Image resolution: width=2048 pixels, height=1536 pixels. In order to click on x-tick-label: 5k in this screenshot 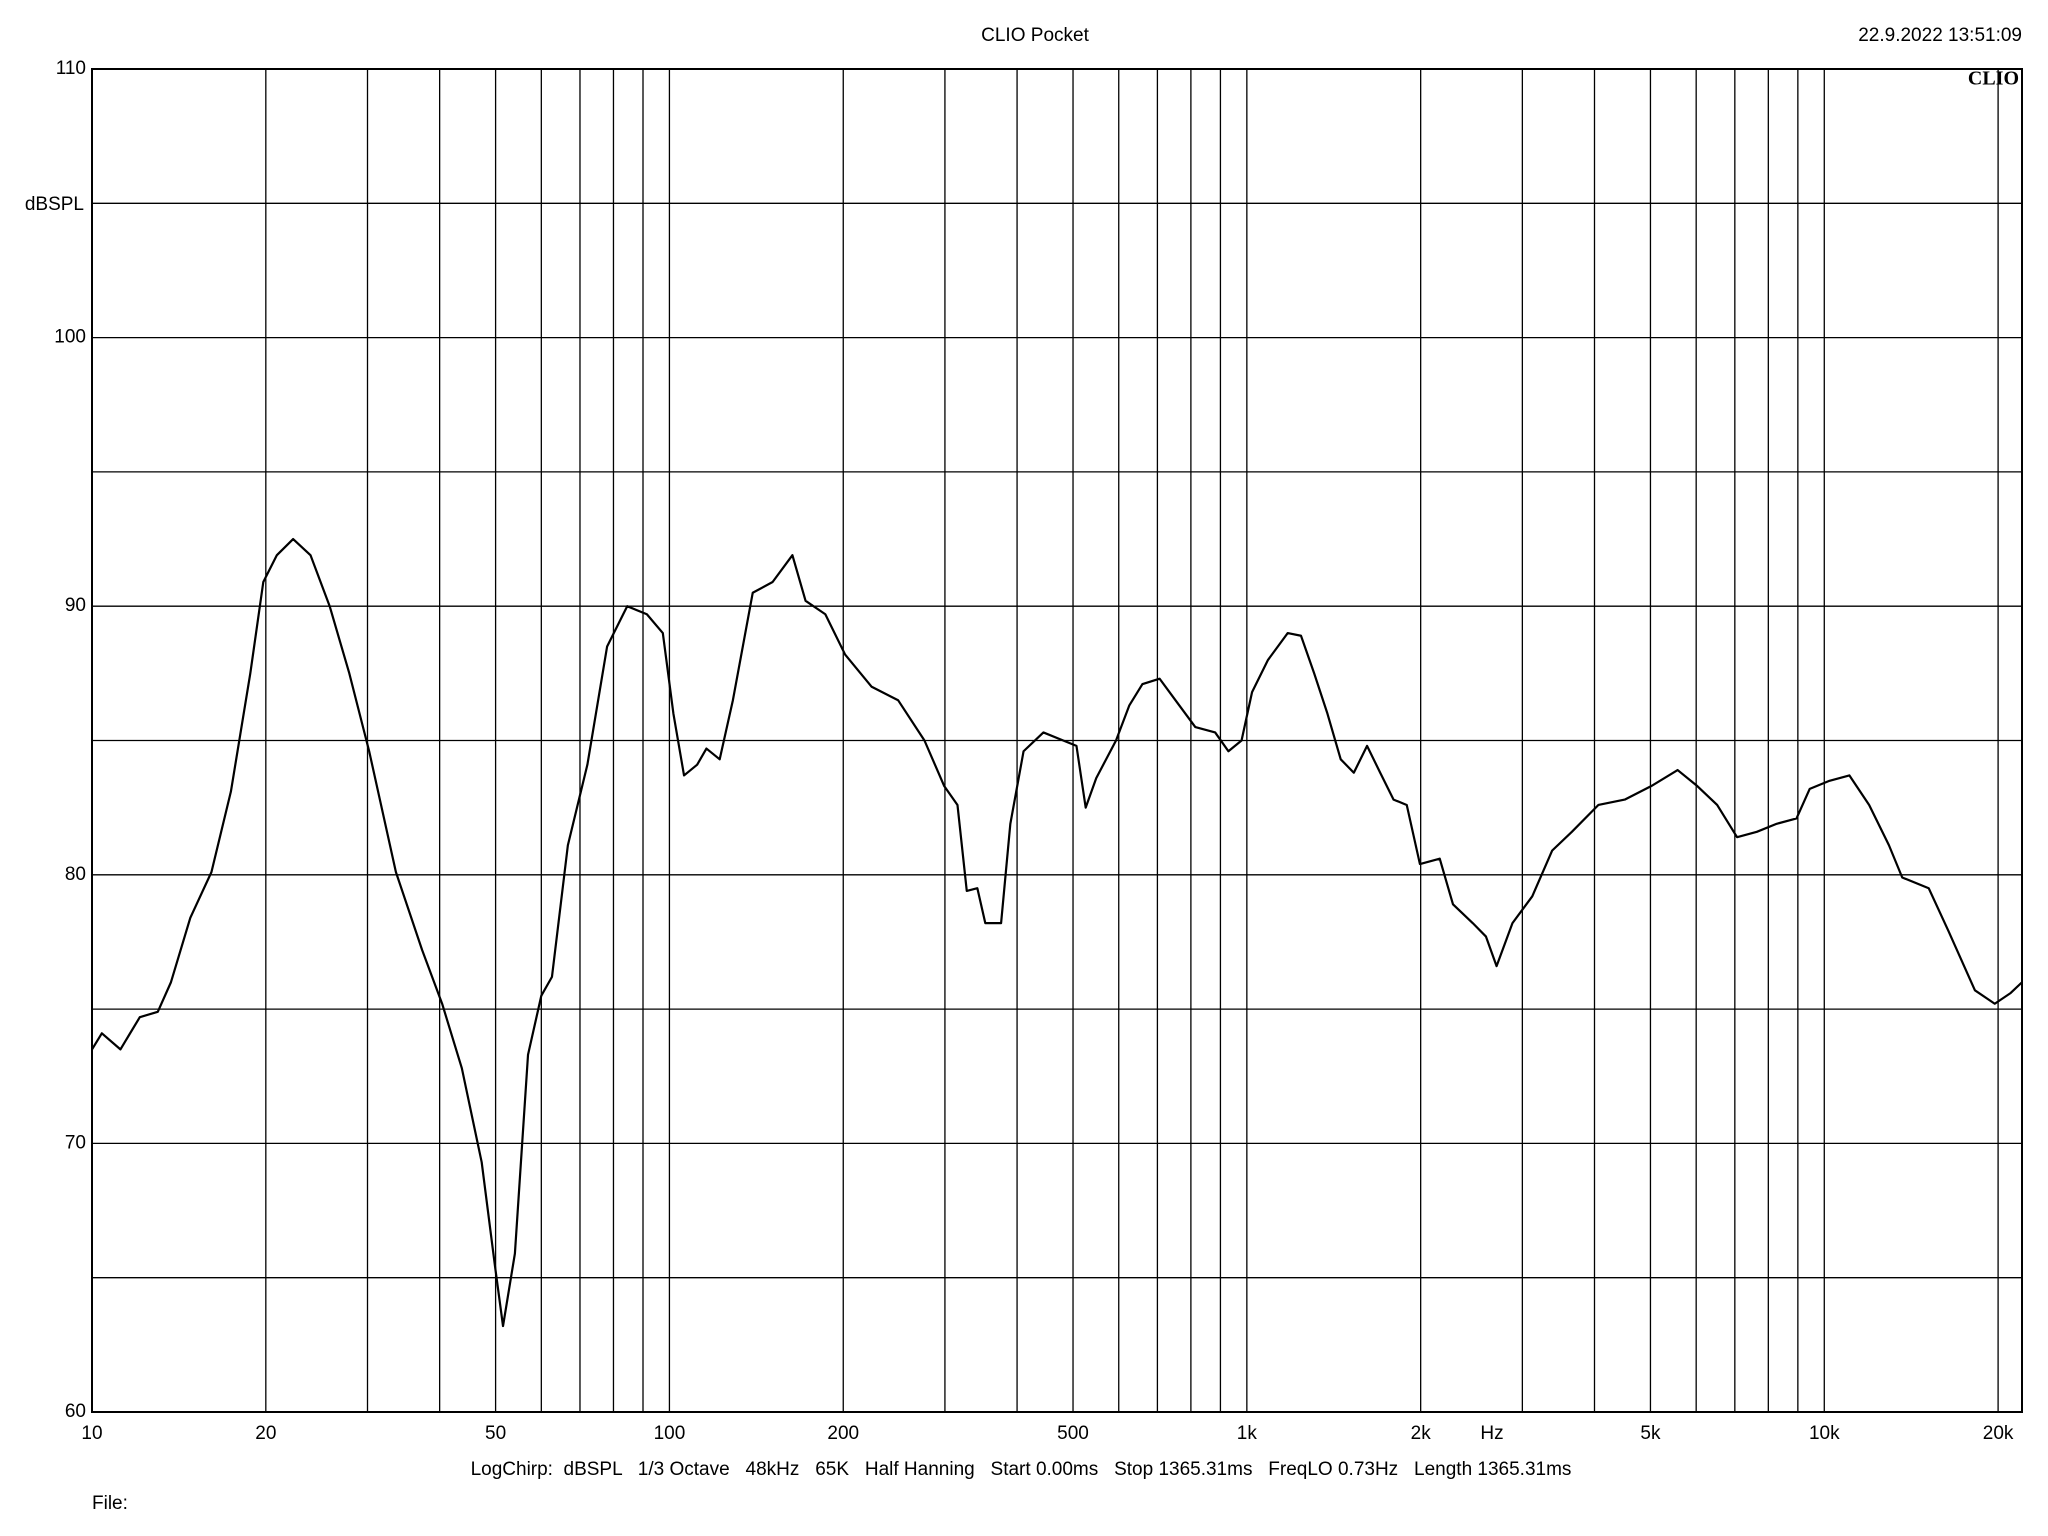, I will do `click(1650, 1433)`.